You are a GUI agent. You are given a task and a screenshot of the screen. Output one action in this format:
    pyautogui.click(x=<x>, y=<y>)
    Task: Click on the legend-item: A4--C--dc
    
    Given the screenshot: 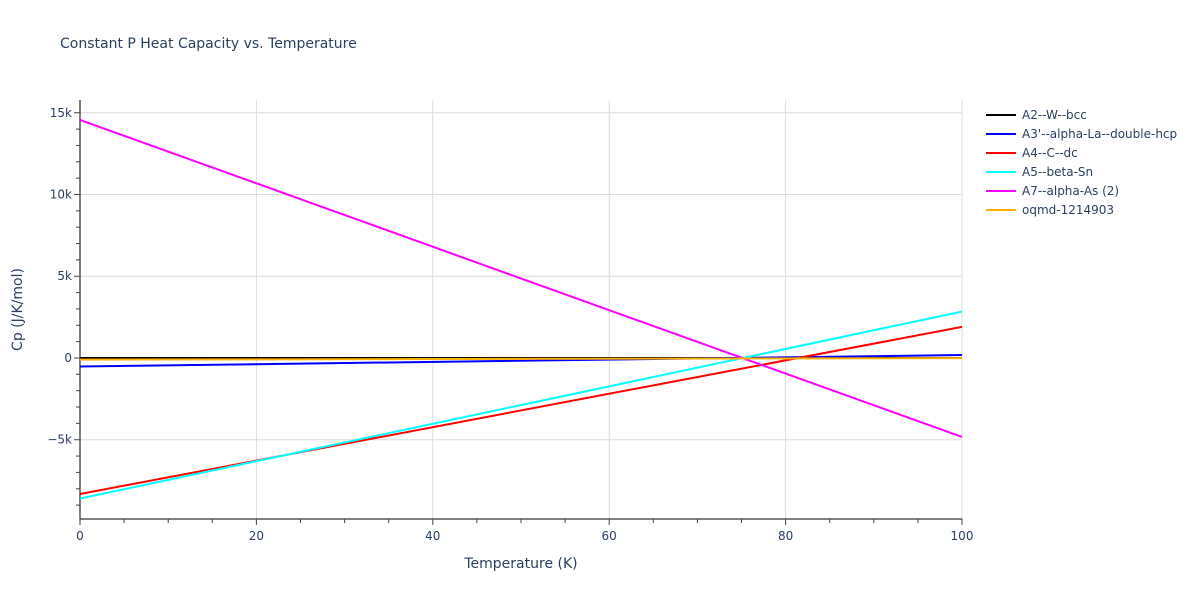 What is the action you would take?
    pyautogui.click(x=1081, y=152)
    